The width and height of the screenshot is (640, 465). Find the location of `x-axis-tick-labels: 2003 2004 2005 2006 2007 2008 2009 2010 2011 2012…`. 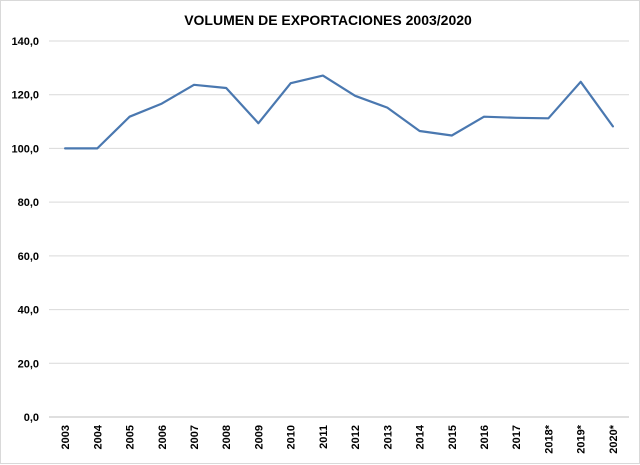

x-axis-tick-labels: 2003 2004 2005 2006 2007 2008 2009 2010 2011 2012… is located at coordinates (340, 439).